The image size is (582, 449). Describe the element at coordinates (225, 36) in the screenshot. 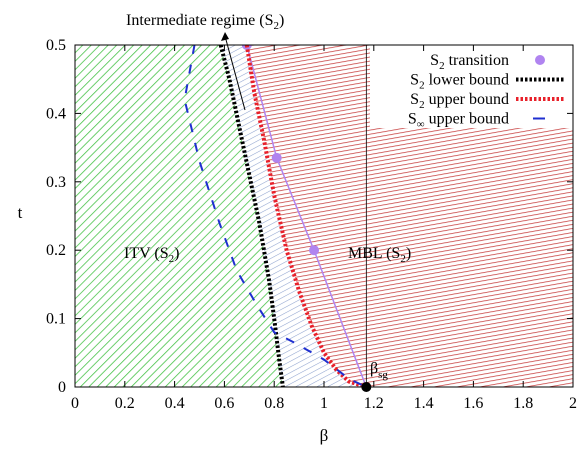

I see `annotation-arrow-head` at that location.